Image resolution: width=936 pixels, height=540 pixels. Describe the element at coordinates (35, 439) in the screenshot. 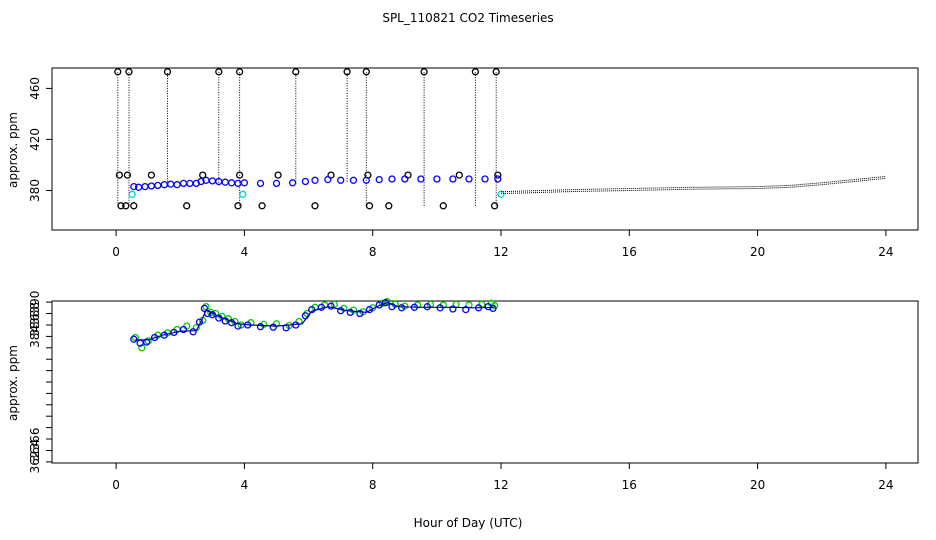

I see `y-tick-label: 366` at that location.